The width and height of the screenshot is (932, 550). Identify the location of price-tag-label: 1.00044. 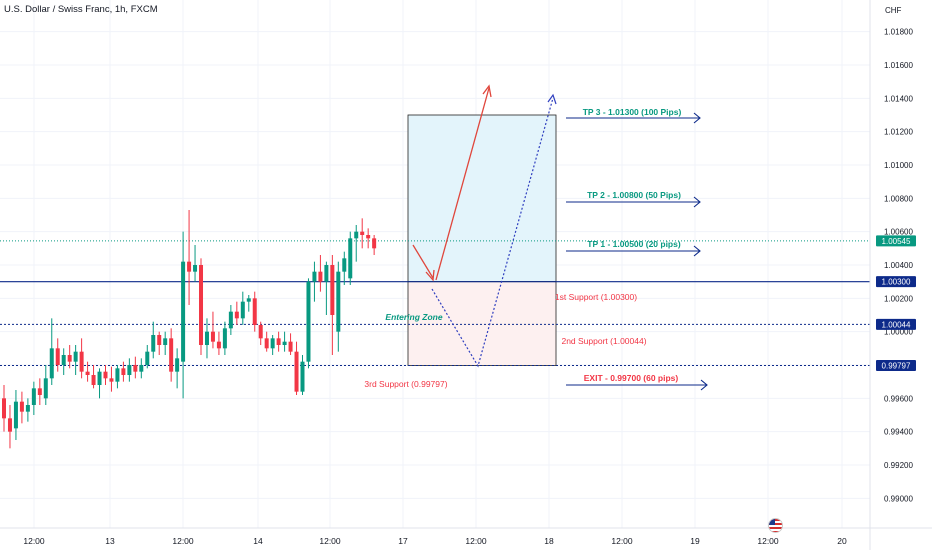
(896, 324).